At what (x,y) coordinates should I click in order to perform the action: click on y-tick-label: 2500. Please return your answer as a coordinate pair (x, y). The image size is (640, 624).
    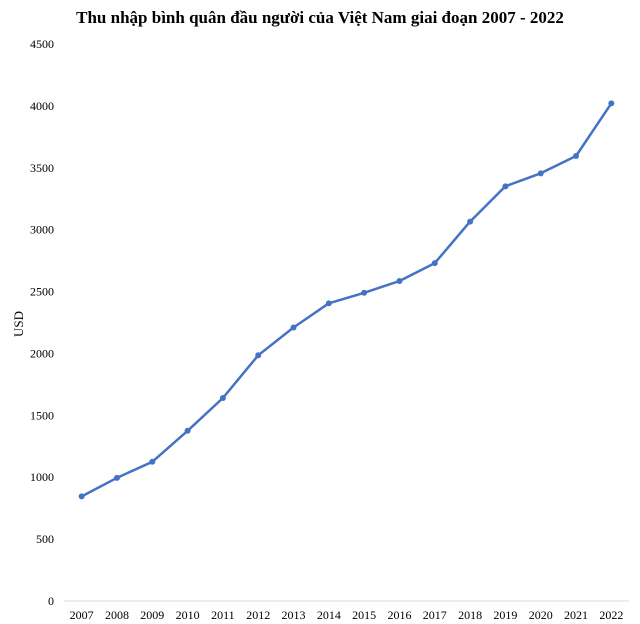
    Looking at the image, I should click on (42, 292).